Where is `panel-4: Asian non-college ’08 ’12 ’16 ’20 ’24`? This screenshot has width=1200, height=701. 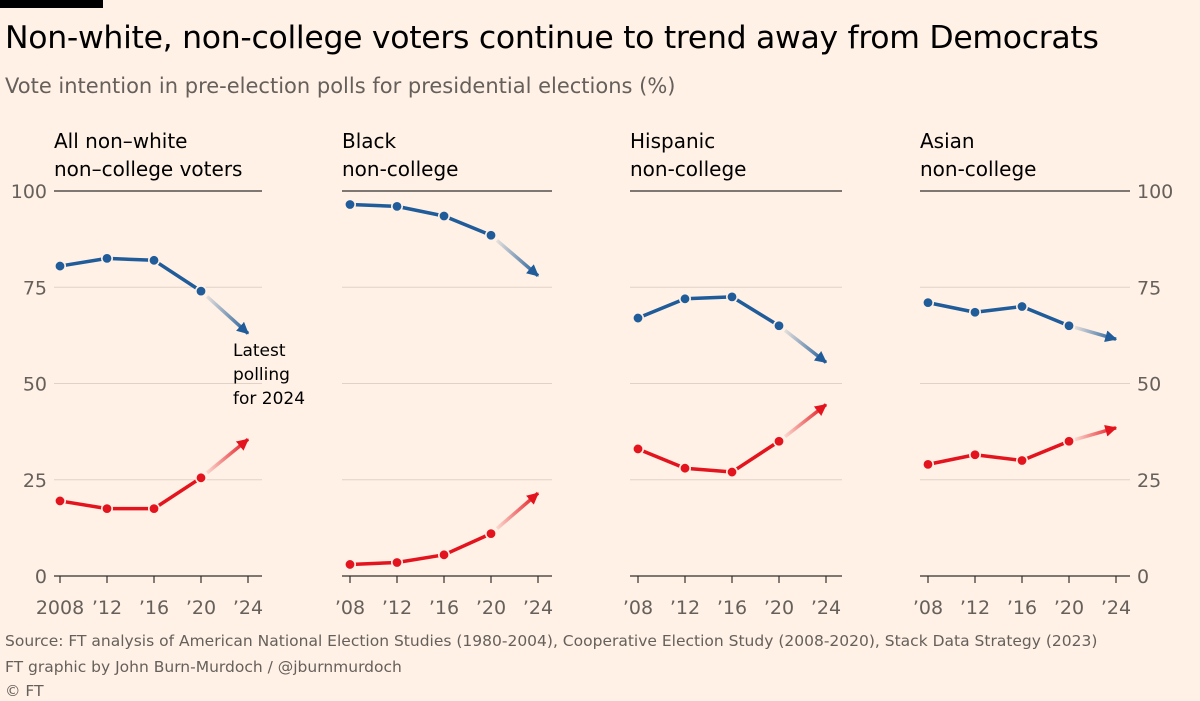
panel-4: Asian non-college ’08 ’12 ’16 ’20 ’24 is located at coordinates (1022, 374).